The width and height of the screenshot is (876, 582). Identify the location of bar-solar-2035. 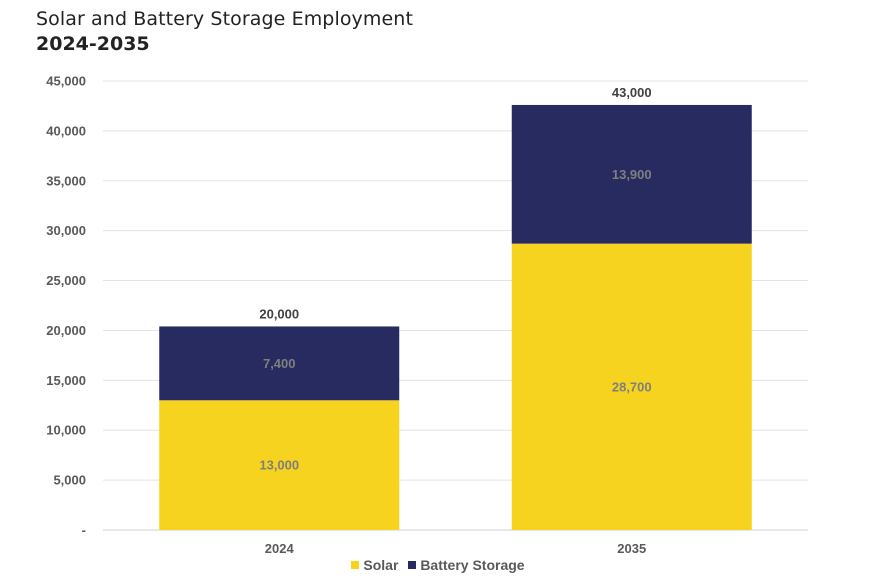
(631, 387).